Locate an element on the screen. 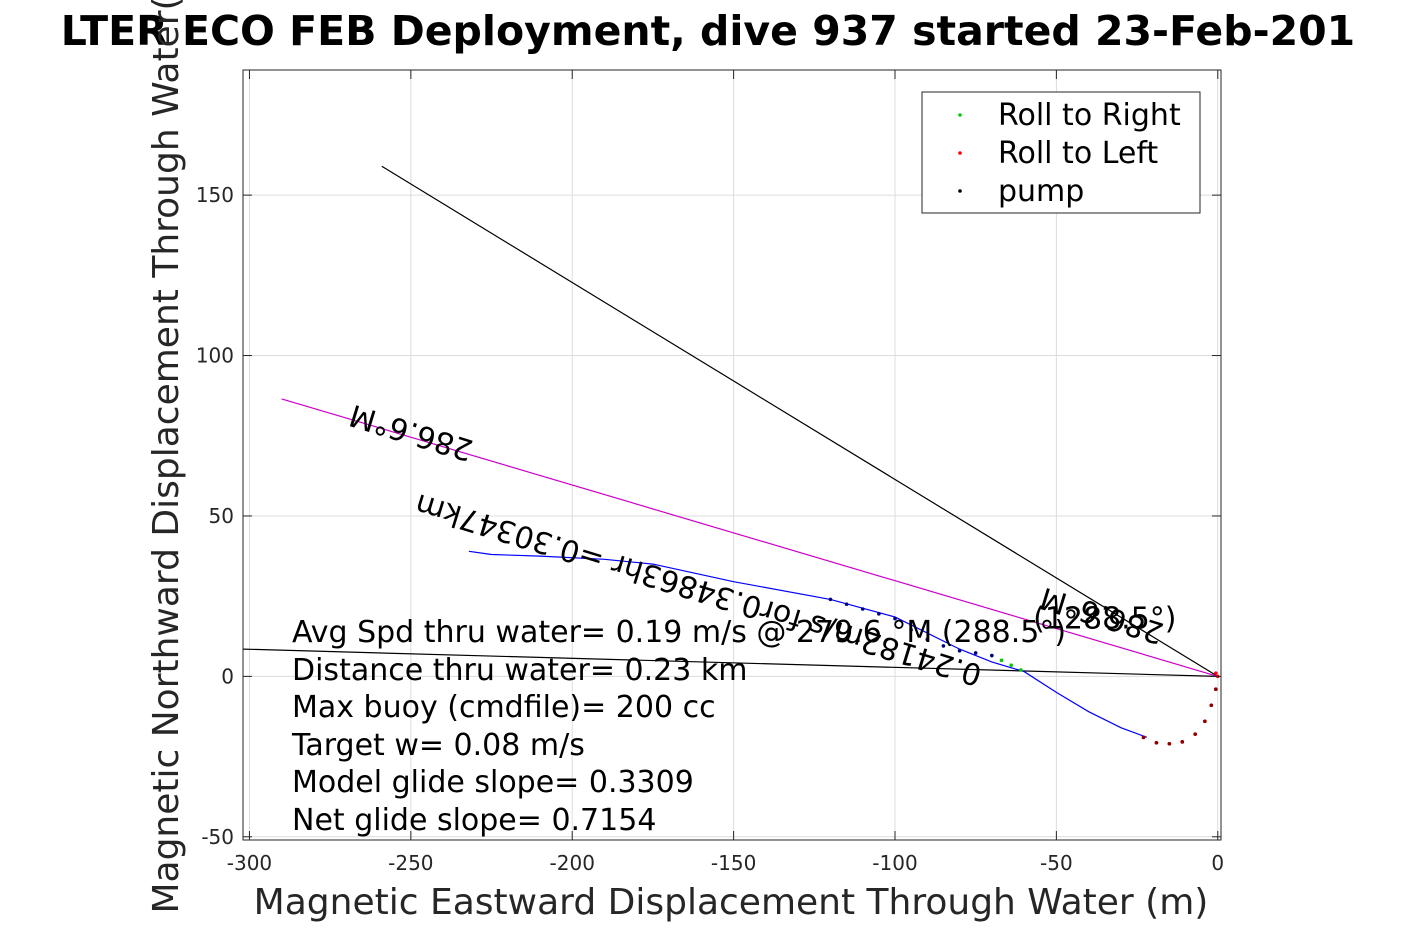 The width and height of the screenshot is (1417, 945). legend-label-roll-left: Roll to Left is located at coordinates (1078, 153).